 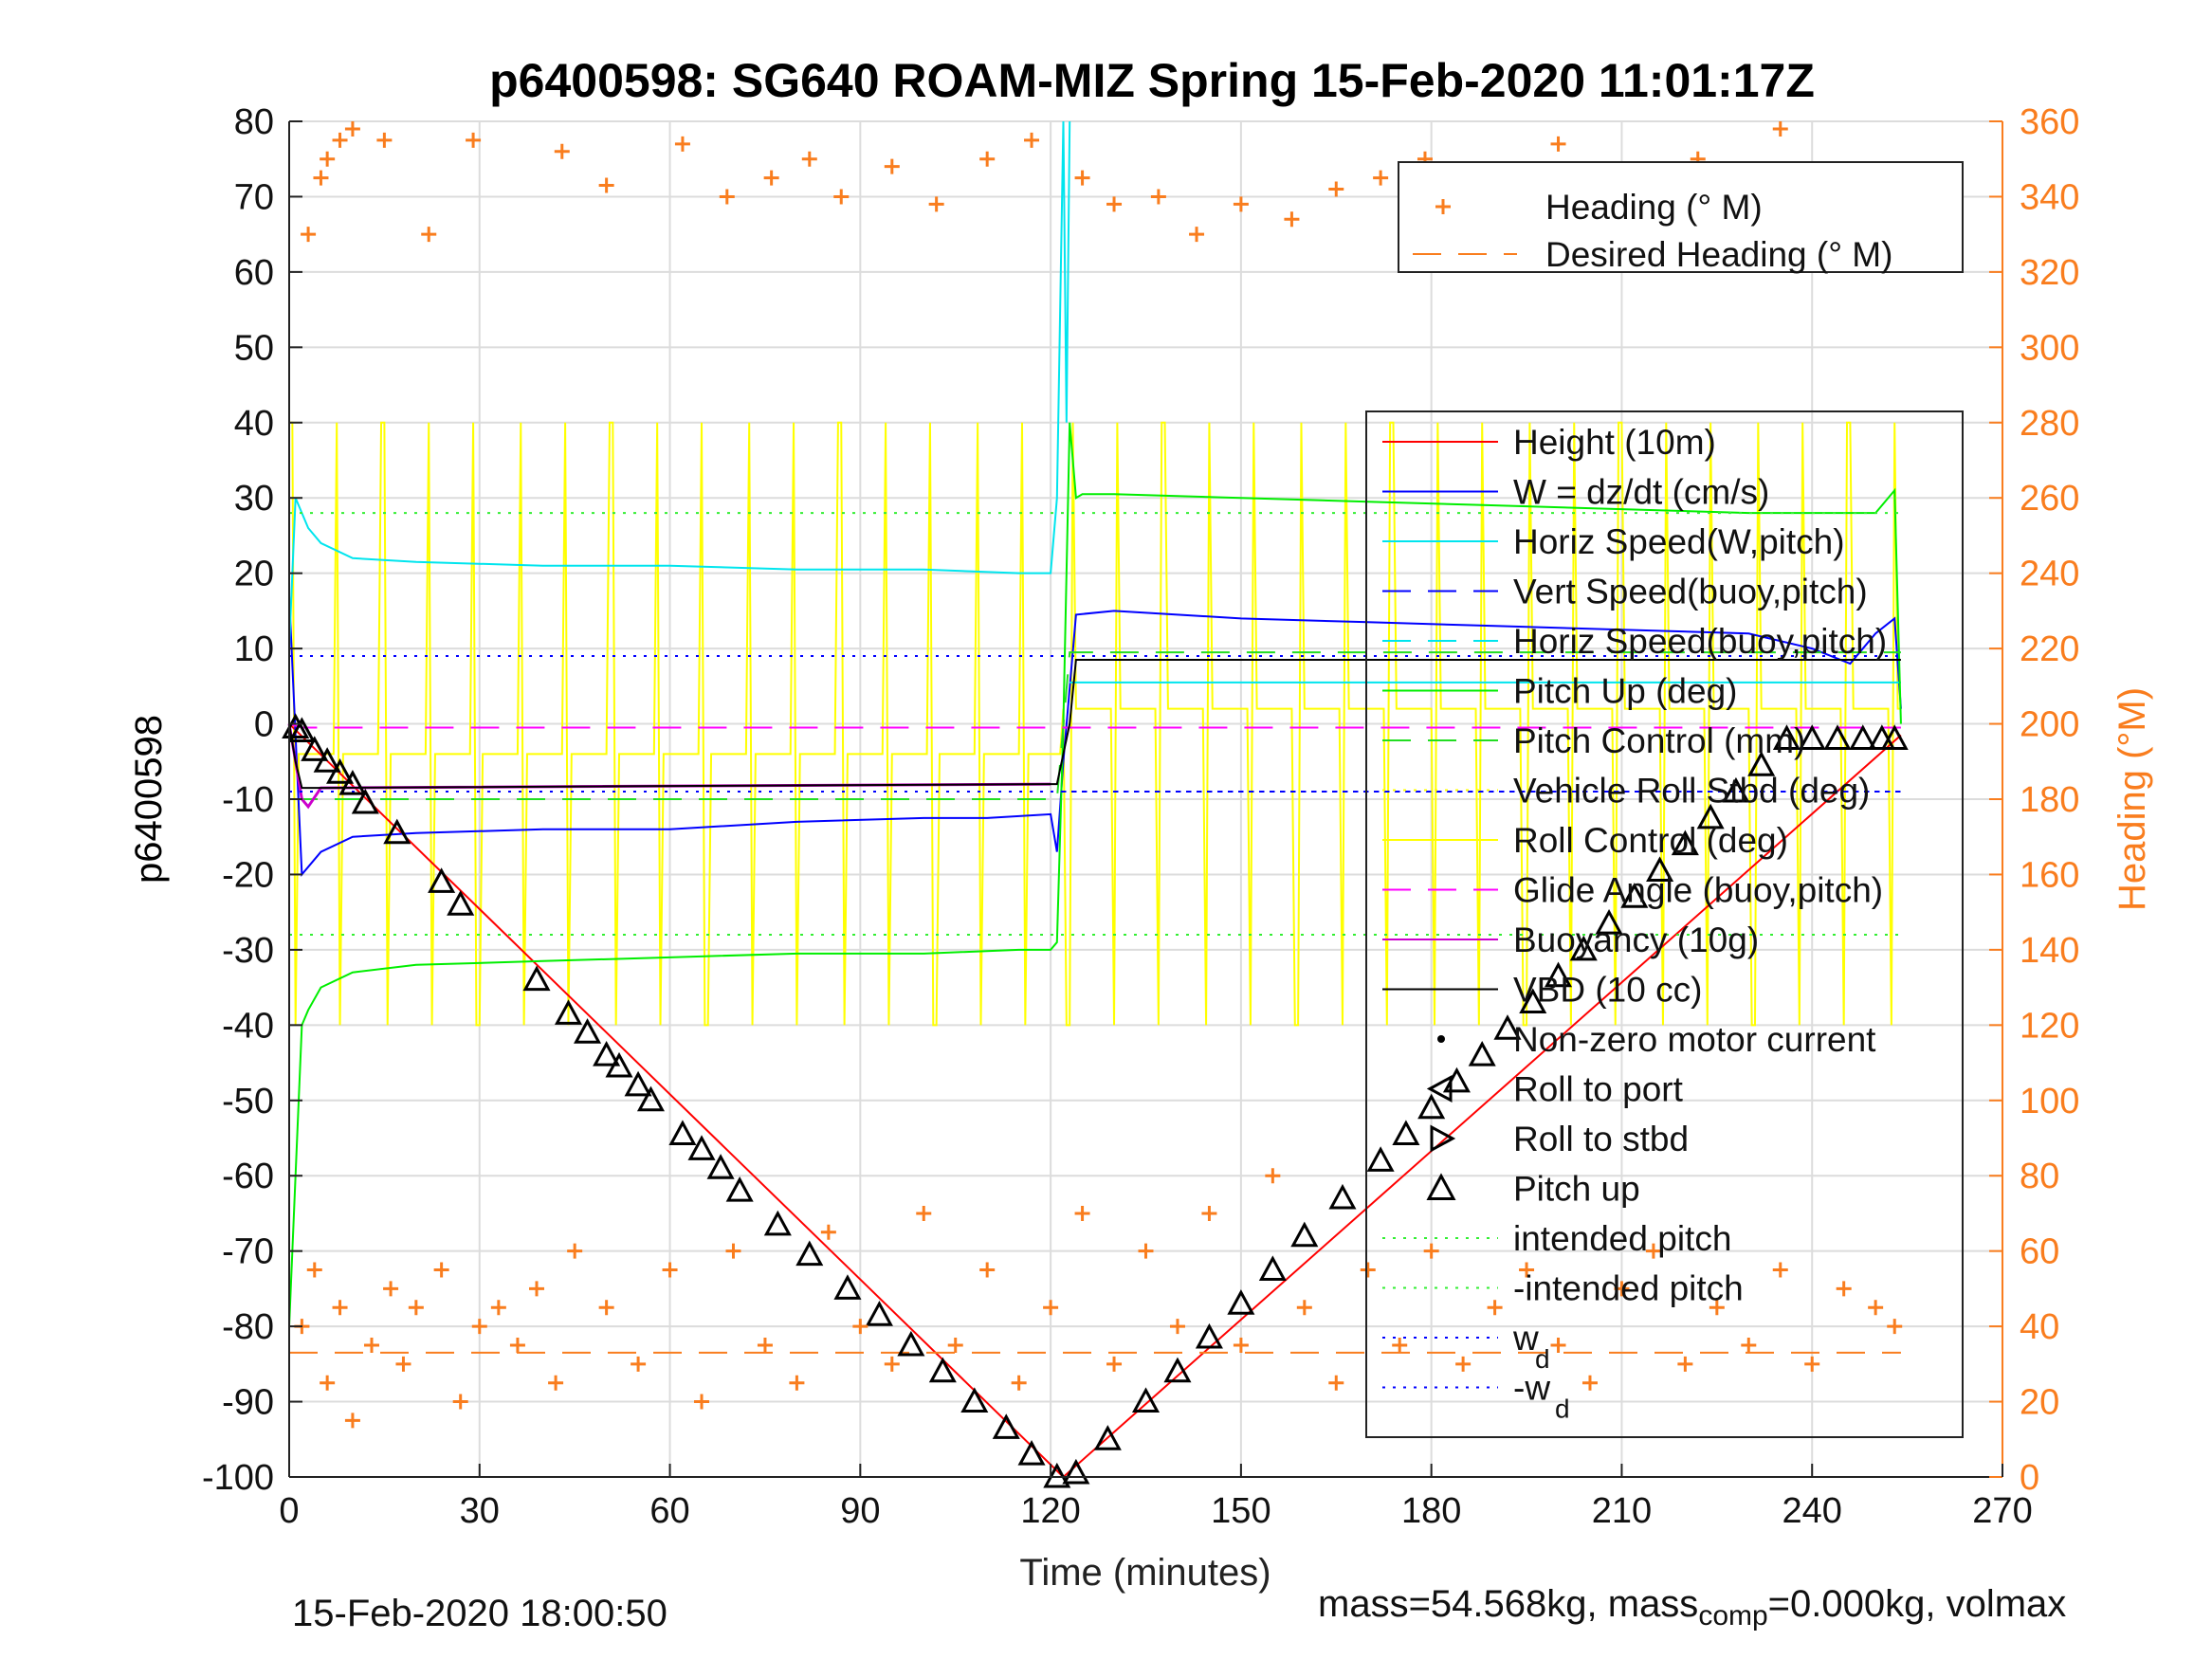 What do you see at coordinates (254, 122) in the screenshot?
I see `y-tick-label: 80` at bounding box center [254, 122].